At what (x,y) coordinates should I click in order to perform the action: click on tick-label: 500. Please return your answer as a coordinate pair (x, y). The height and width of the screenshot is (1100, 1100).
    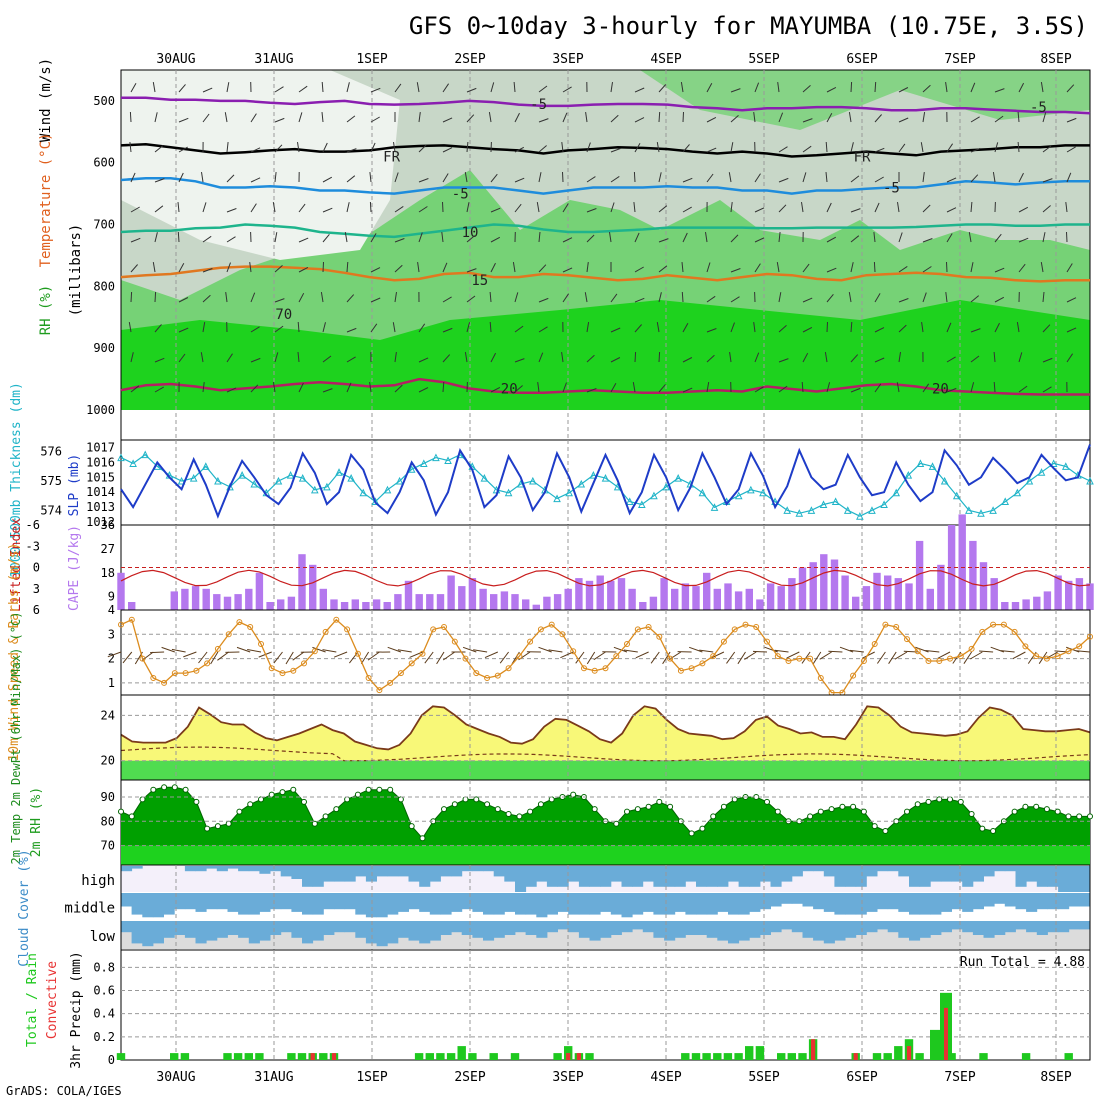
    Looking at the image, I should click on (104, 101).